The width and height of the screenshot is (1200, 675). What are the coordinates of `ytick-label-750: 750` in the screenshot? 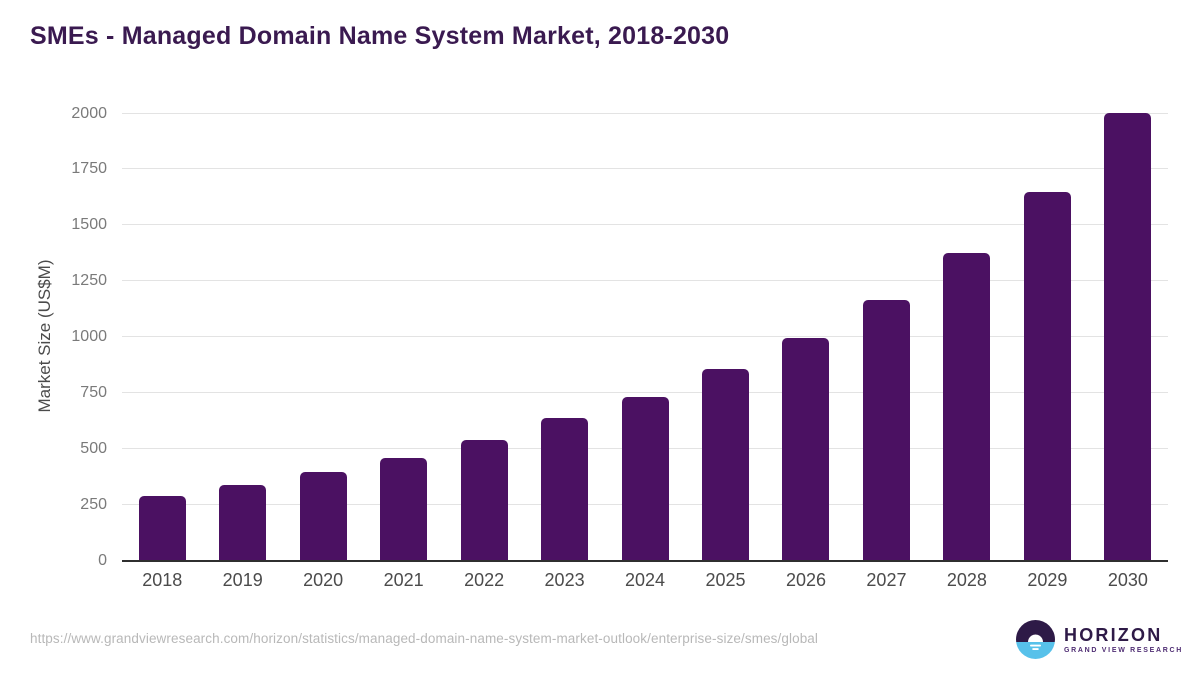 It's located at (93, 392).